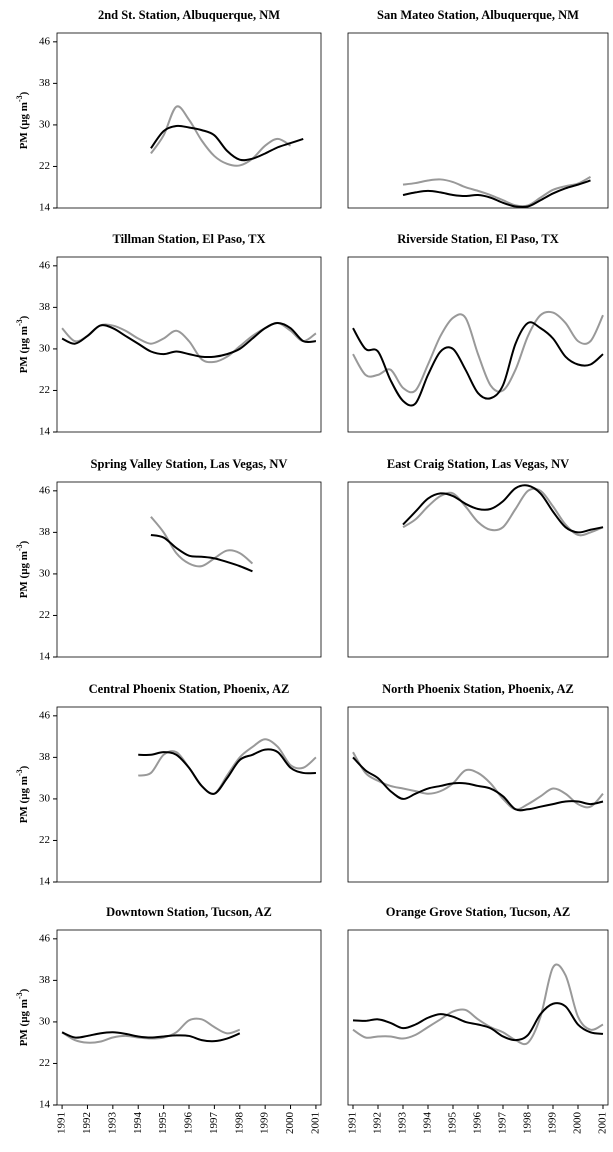 Image resolution: width=613 pixels, height=1152 pixels. Describe the element at coordinates (478, 689) in the screenshot. I see `chart-title: North Phoenix Station, Phoenix, AZ` at that location.